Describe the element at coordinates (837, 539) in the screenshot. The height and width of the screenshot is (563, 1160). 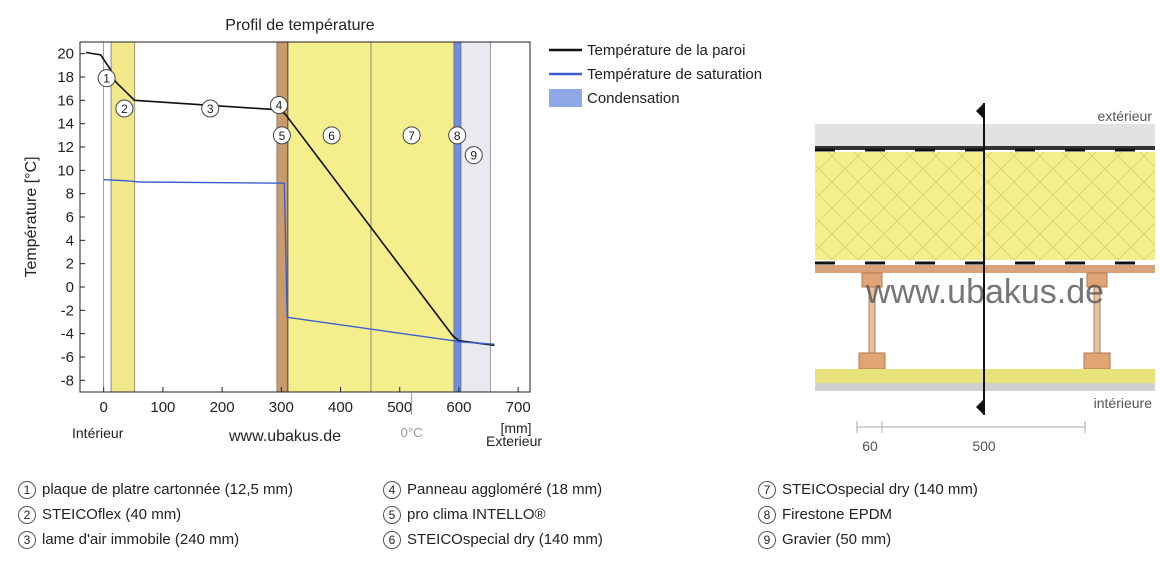
I see `layer-legend-label-9: Gravier (50 mm)` at that location.